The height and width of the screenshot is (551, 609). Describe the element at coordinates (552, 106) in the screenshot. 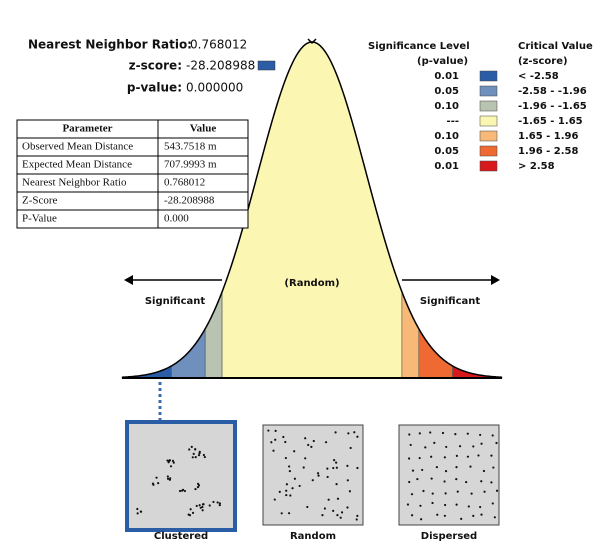

I see `legend-z: -1.96 - -1.65` at that location.